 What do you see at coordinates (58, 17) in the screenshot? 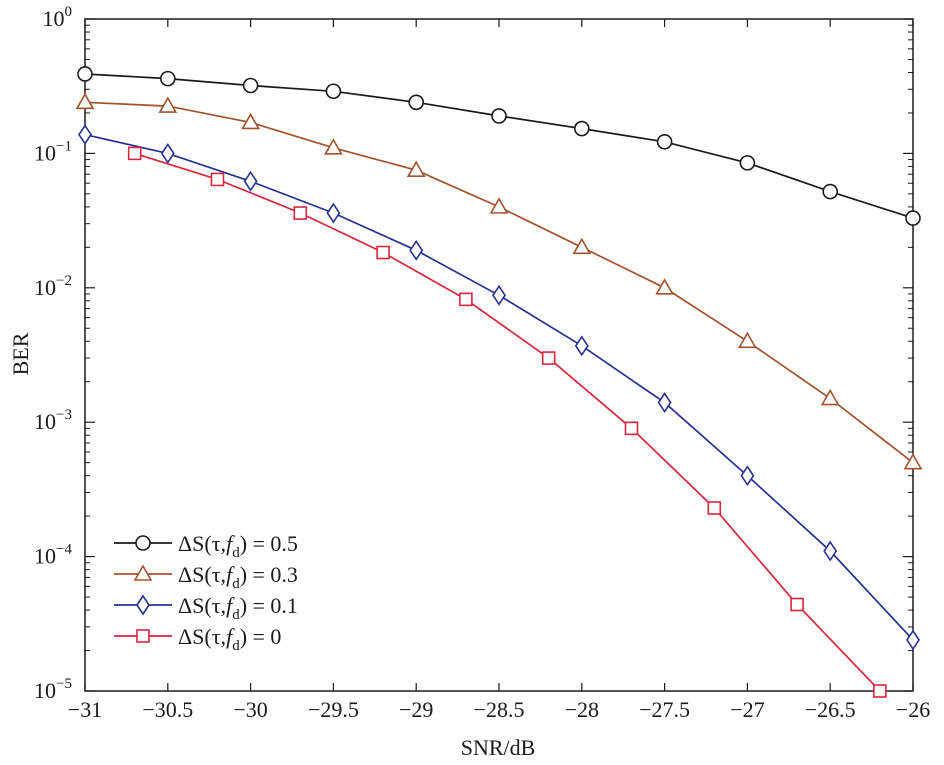
I see `y-tick-label: 10⁰` at bounding box center [58, 17].